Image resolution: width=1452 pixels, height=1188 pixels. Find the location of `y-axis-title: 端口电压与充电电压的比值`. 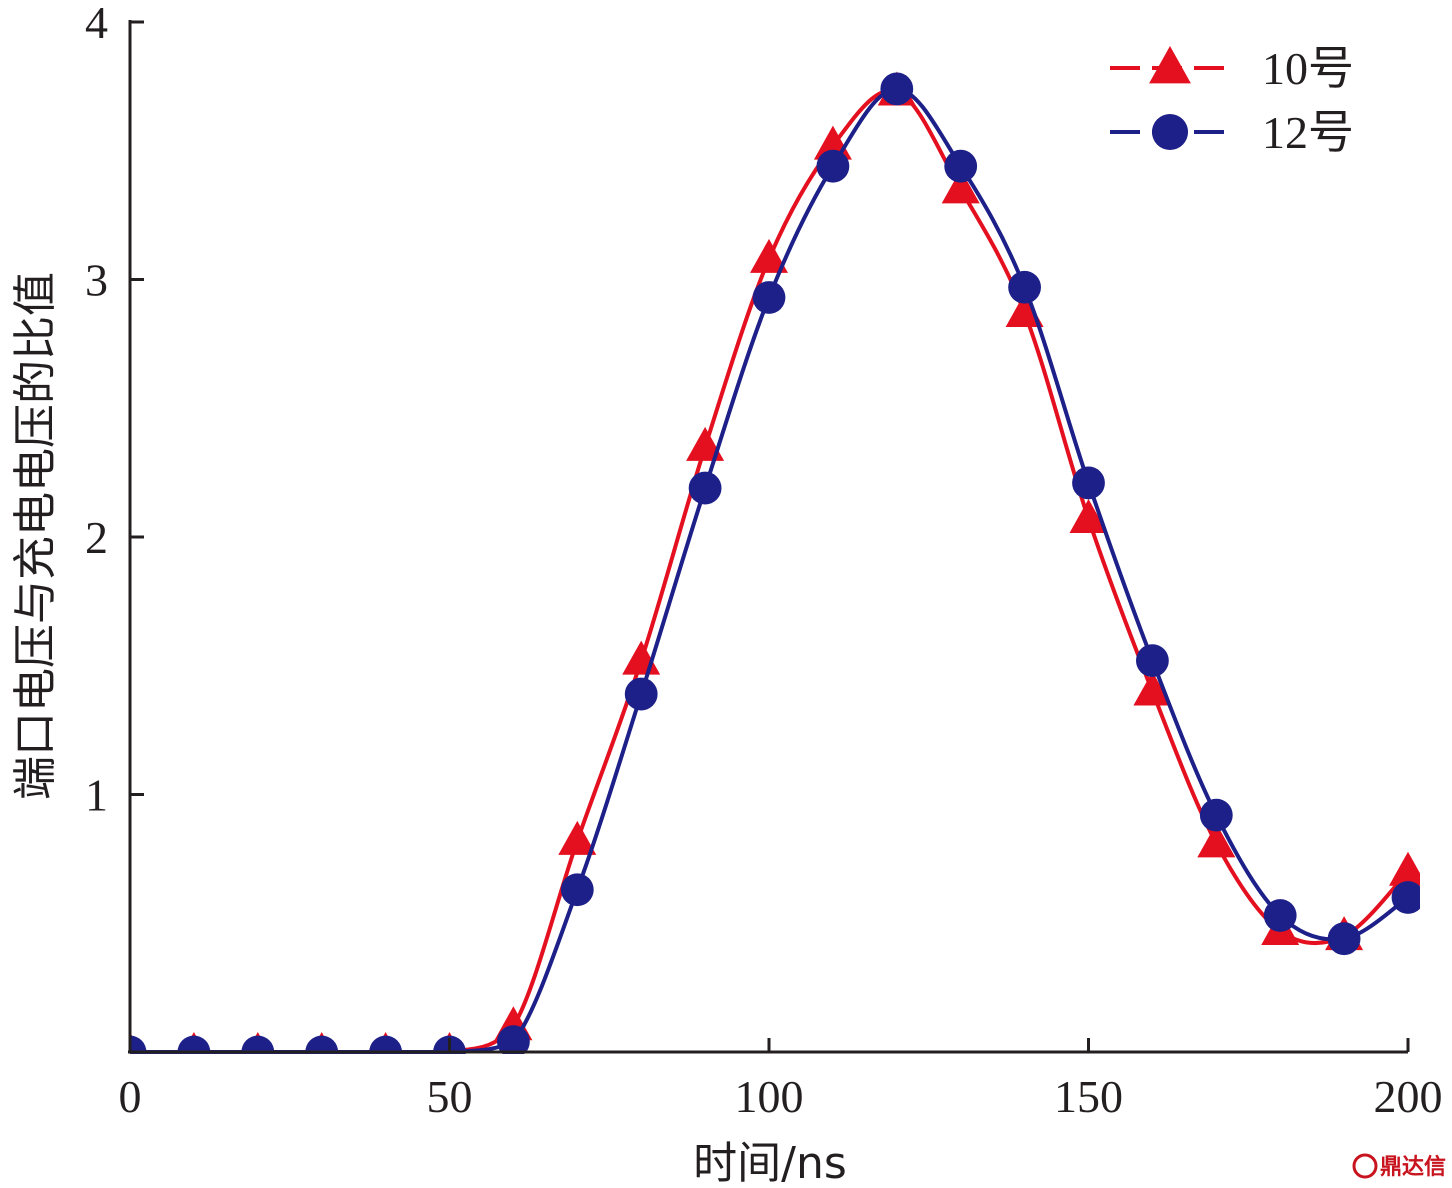

y-axis-title: 端口电压与充电电压的比值 is located at coordinates (35, 536).